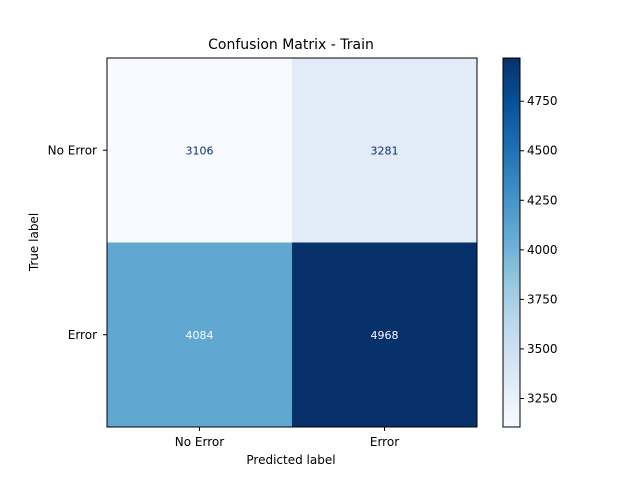 The width and height of the screenshot is (640, 480). What do you see at coordinates (290, 460) in the screenshot?
I see `x-axis-label: Predicted label` at bounding box center [290, 460].